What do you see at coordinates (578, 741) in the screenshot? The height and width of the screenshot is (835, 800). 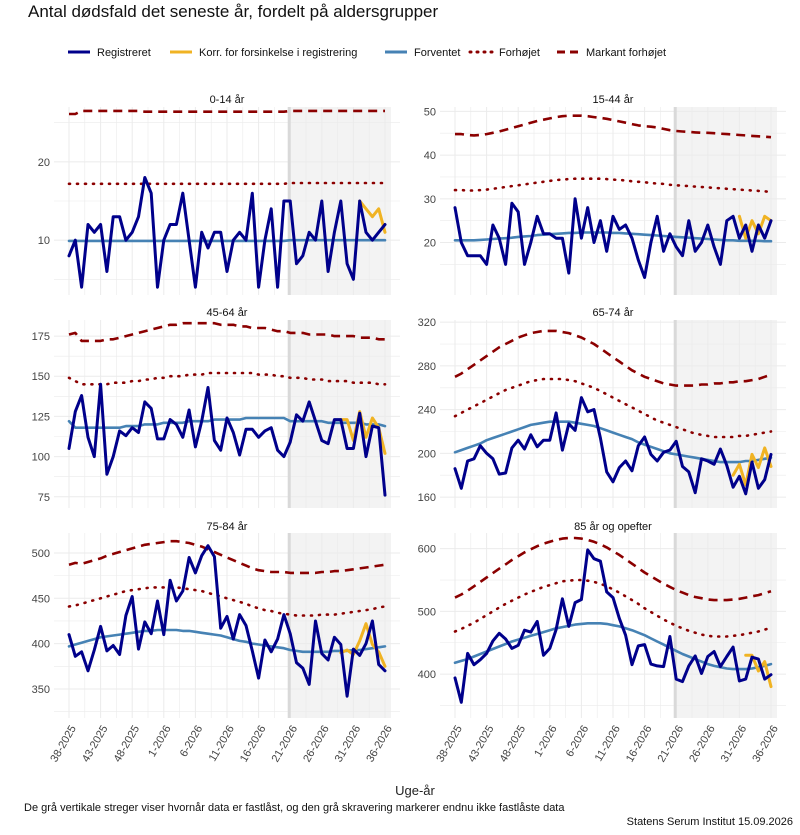 I see `x-tick-label: 6-2026` at bounding box center [578, 741].